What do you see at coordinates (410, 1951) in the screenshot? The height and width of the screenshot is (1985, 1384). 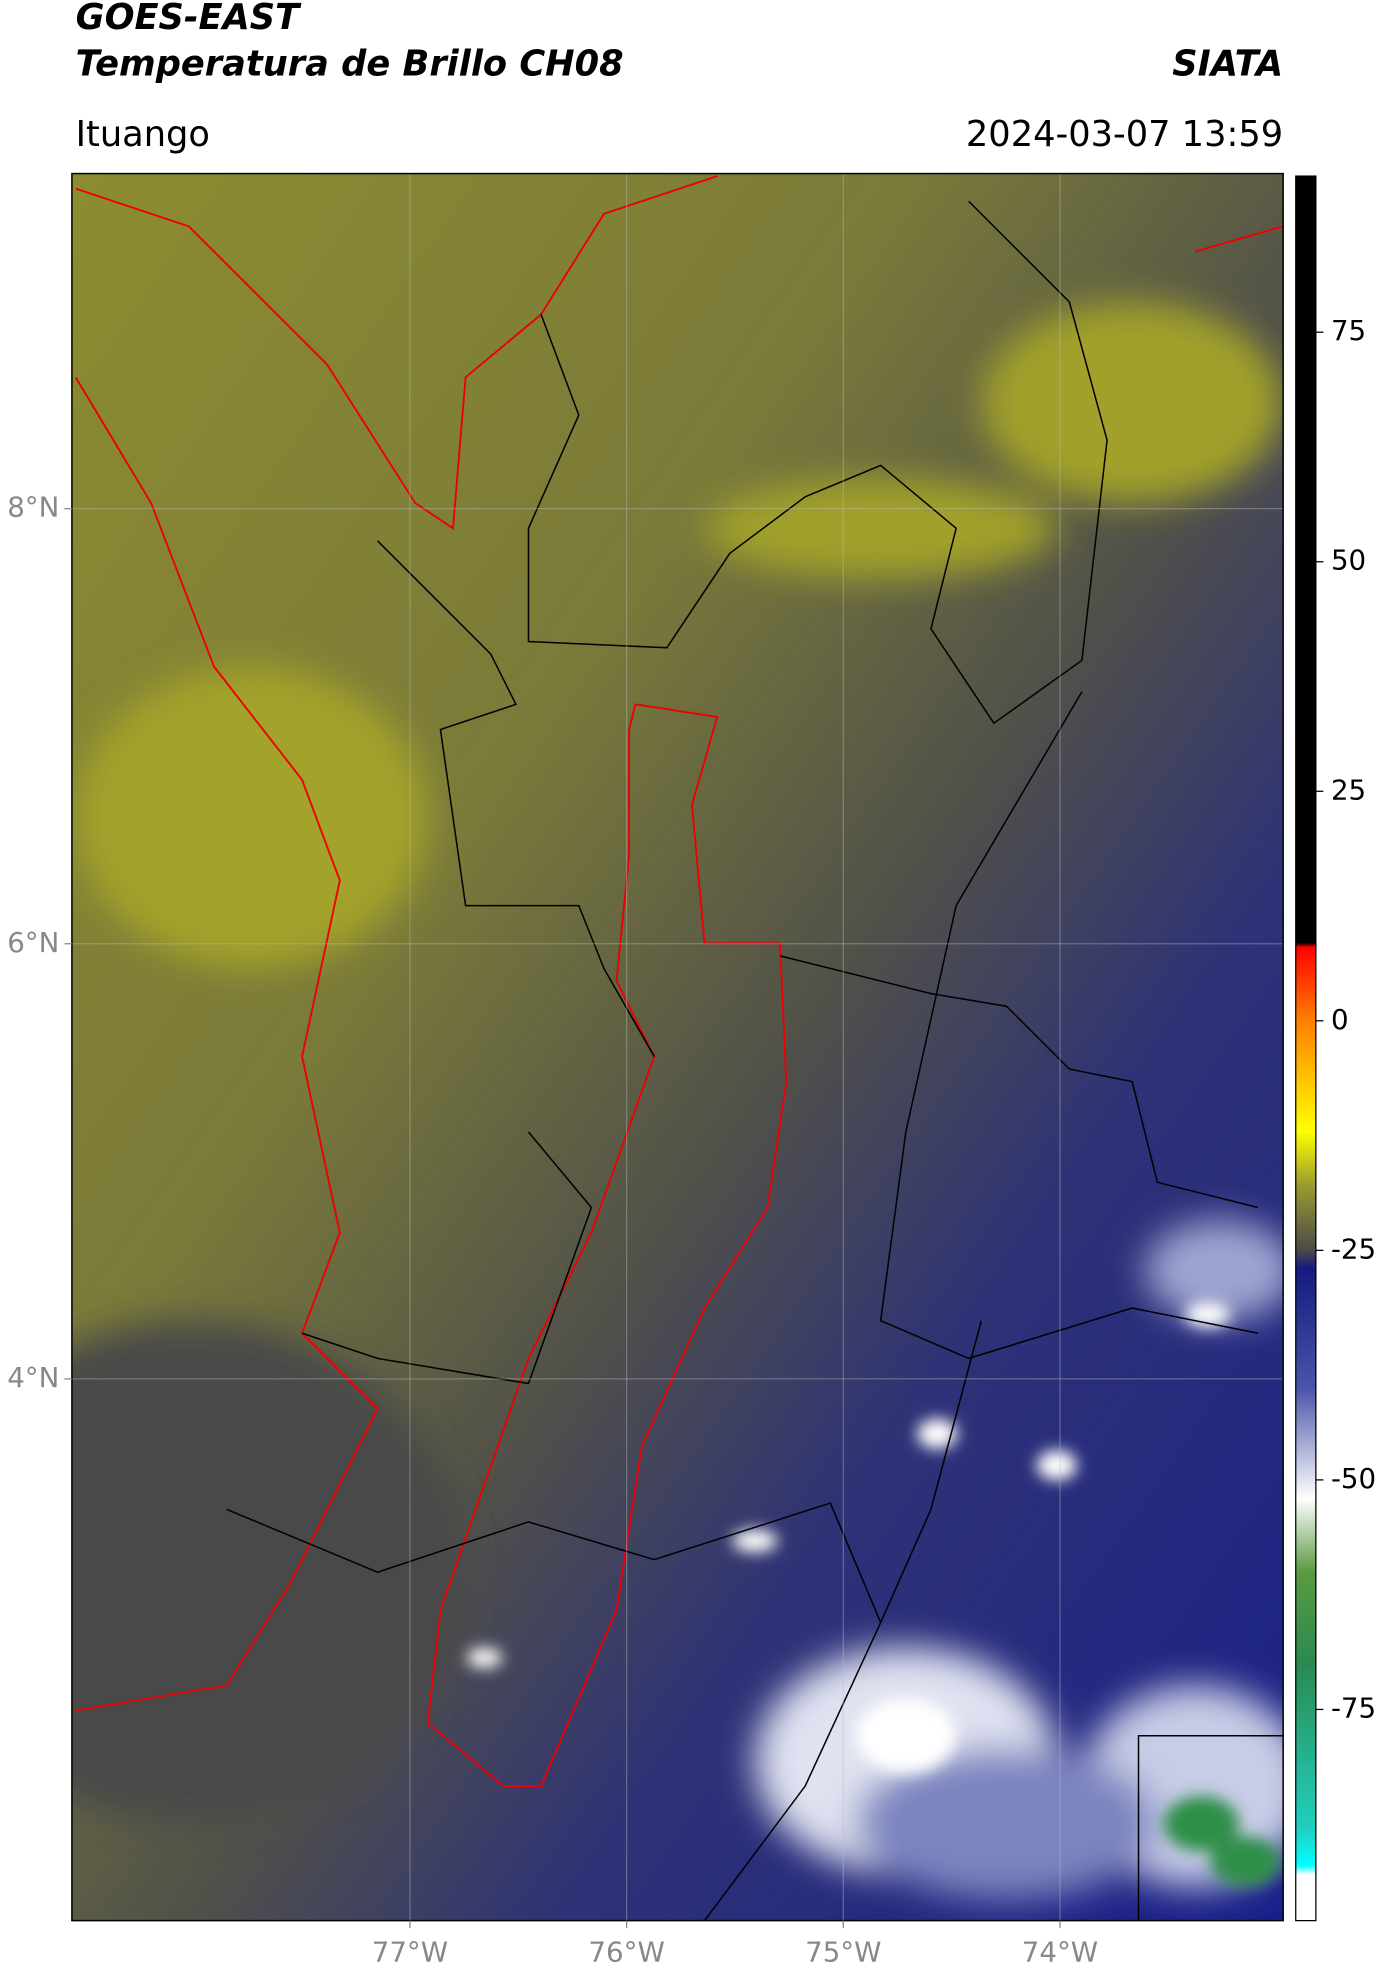 I see `x-tick-label: 77°W` at bounding box center [410, 1951].